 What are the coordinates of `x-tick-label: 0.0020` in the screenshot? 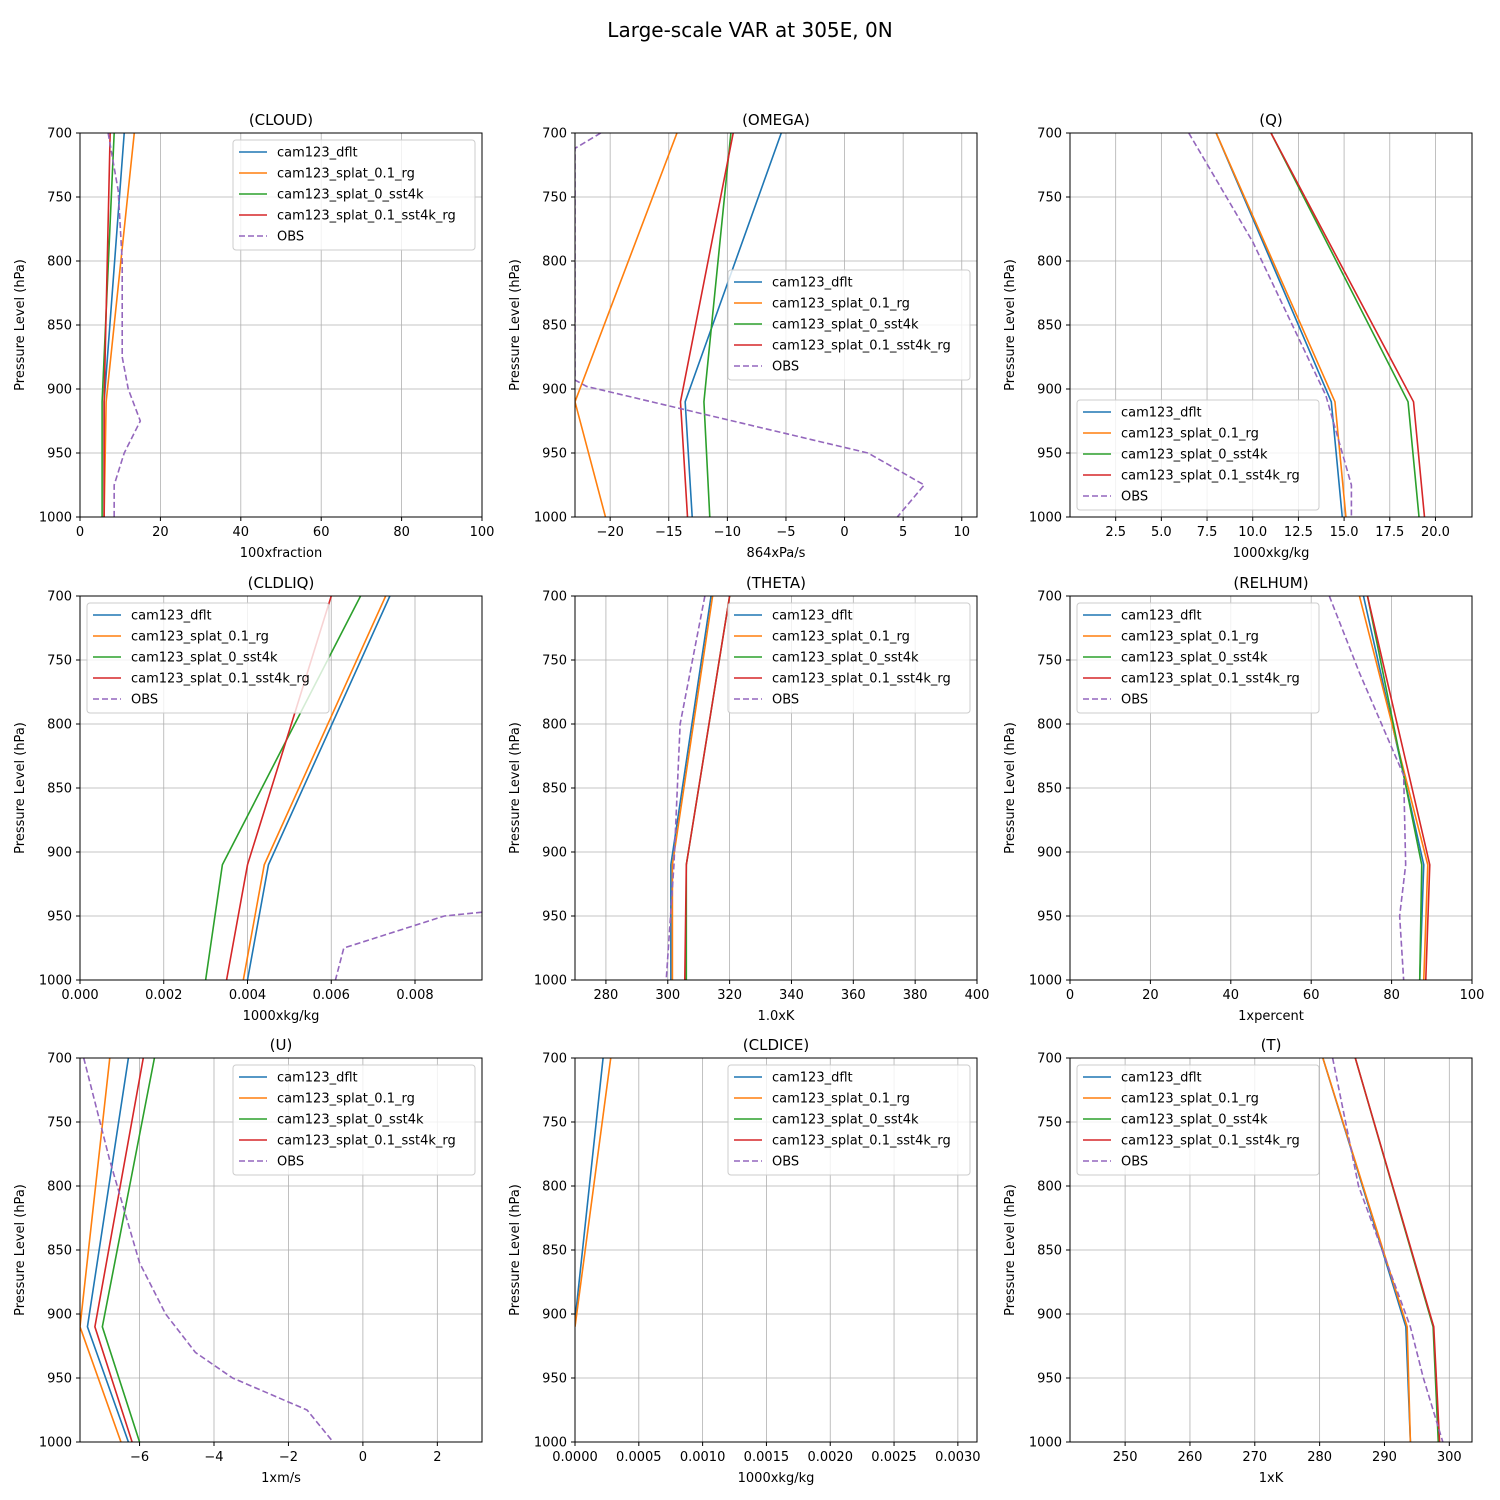 It's located at (830, 1457).